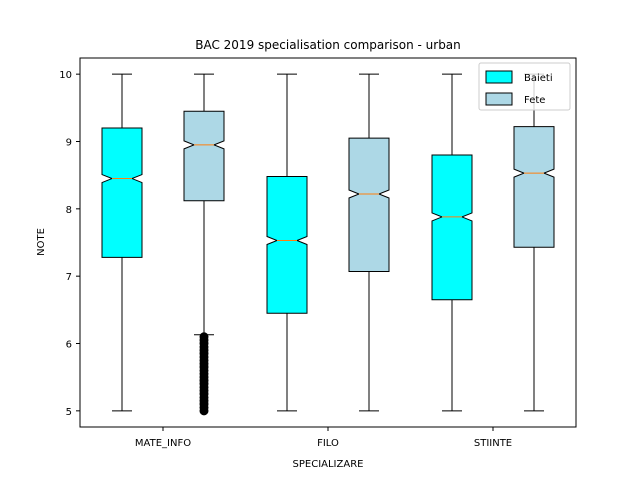 The image size is (640, 480). I want to click on outlier-point, so click(204, 411).